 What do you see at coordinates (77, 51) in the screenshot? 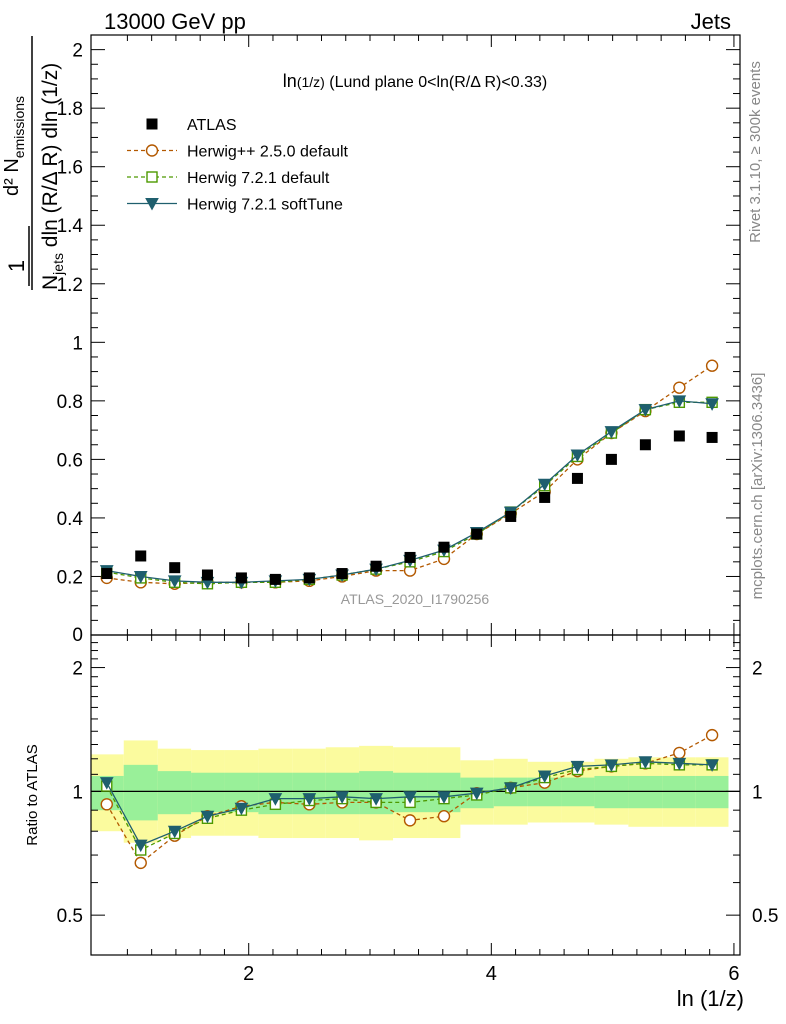
I see `y-tick-label-main: 2` at bounding box center [77, 51].